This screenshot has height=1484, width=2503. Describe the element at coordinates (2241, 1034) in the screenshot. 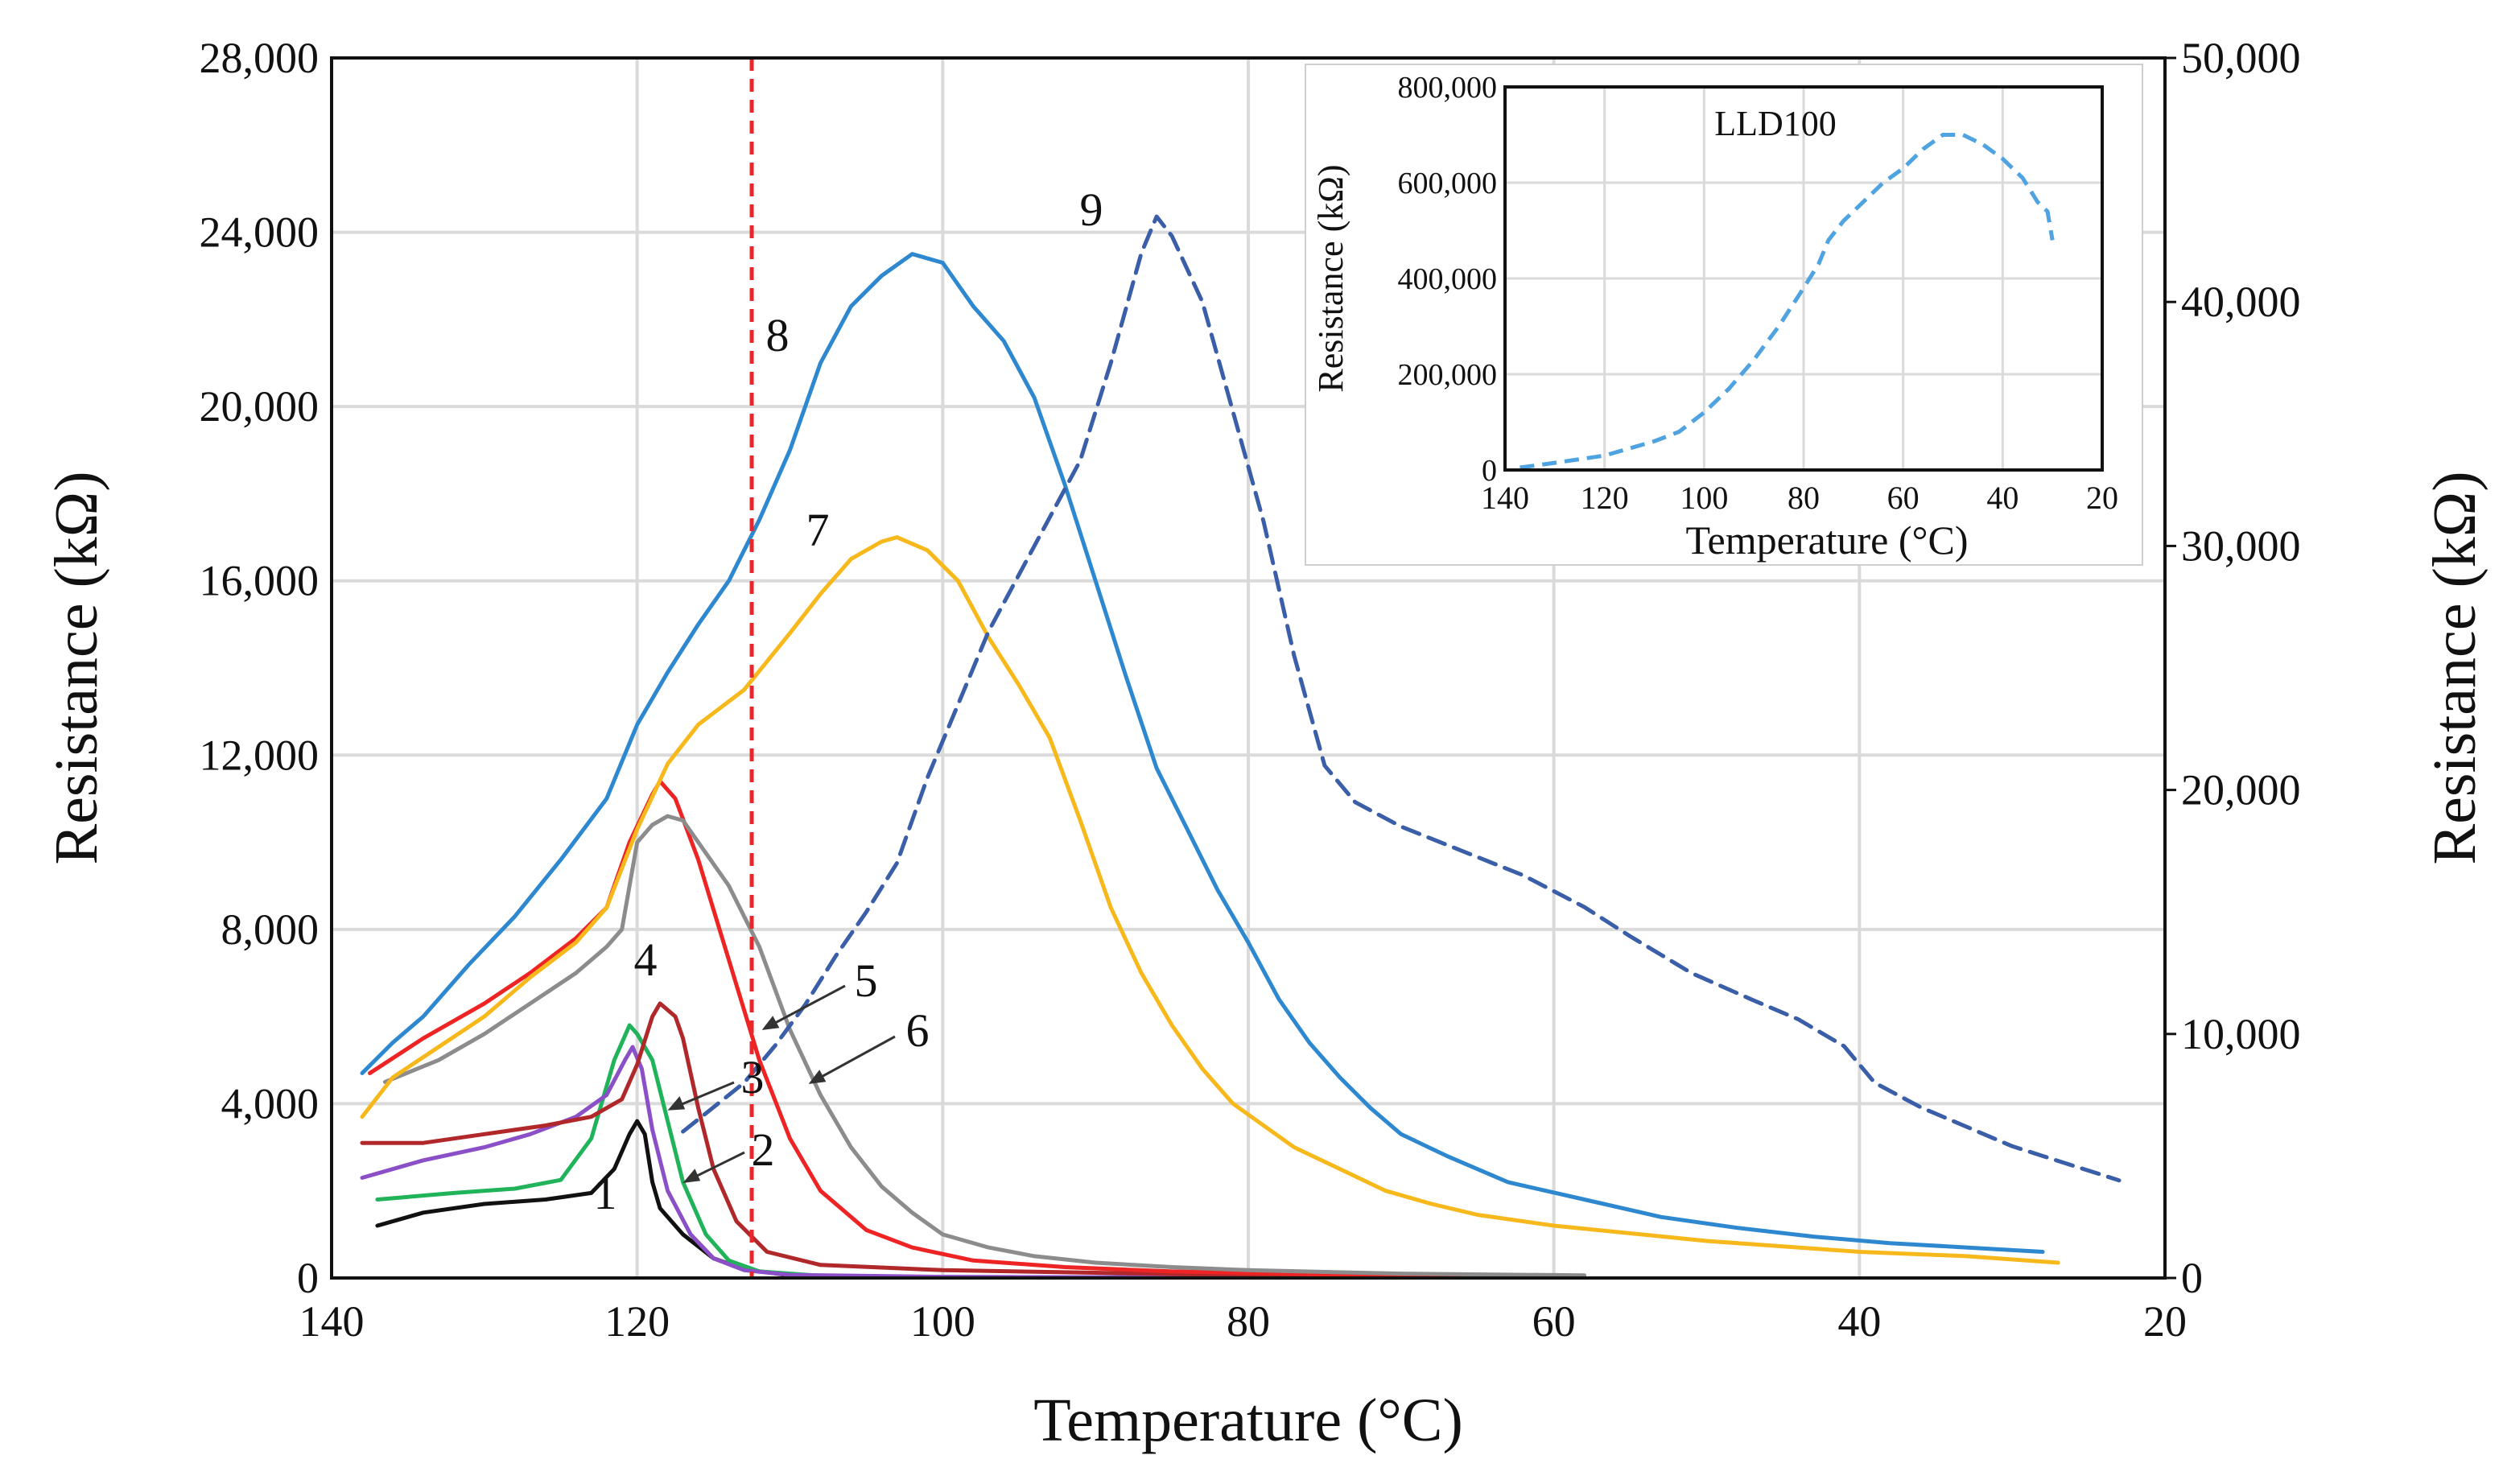

I see `main-y-right-tick-label: 10,000` at that location.